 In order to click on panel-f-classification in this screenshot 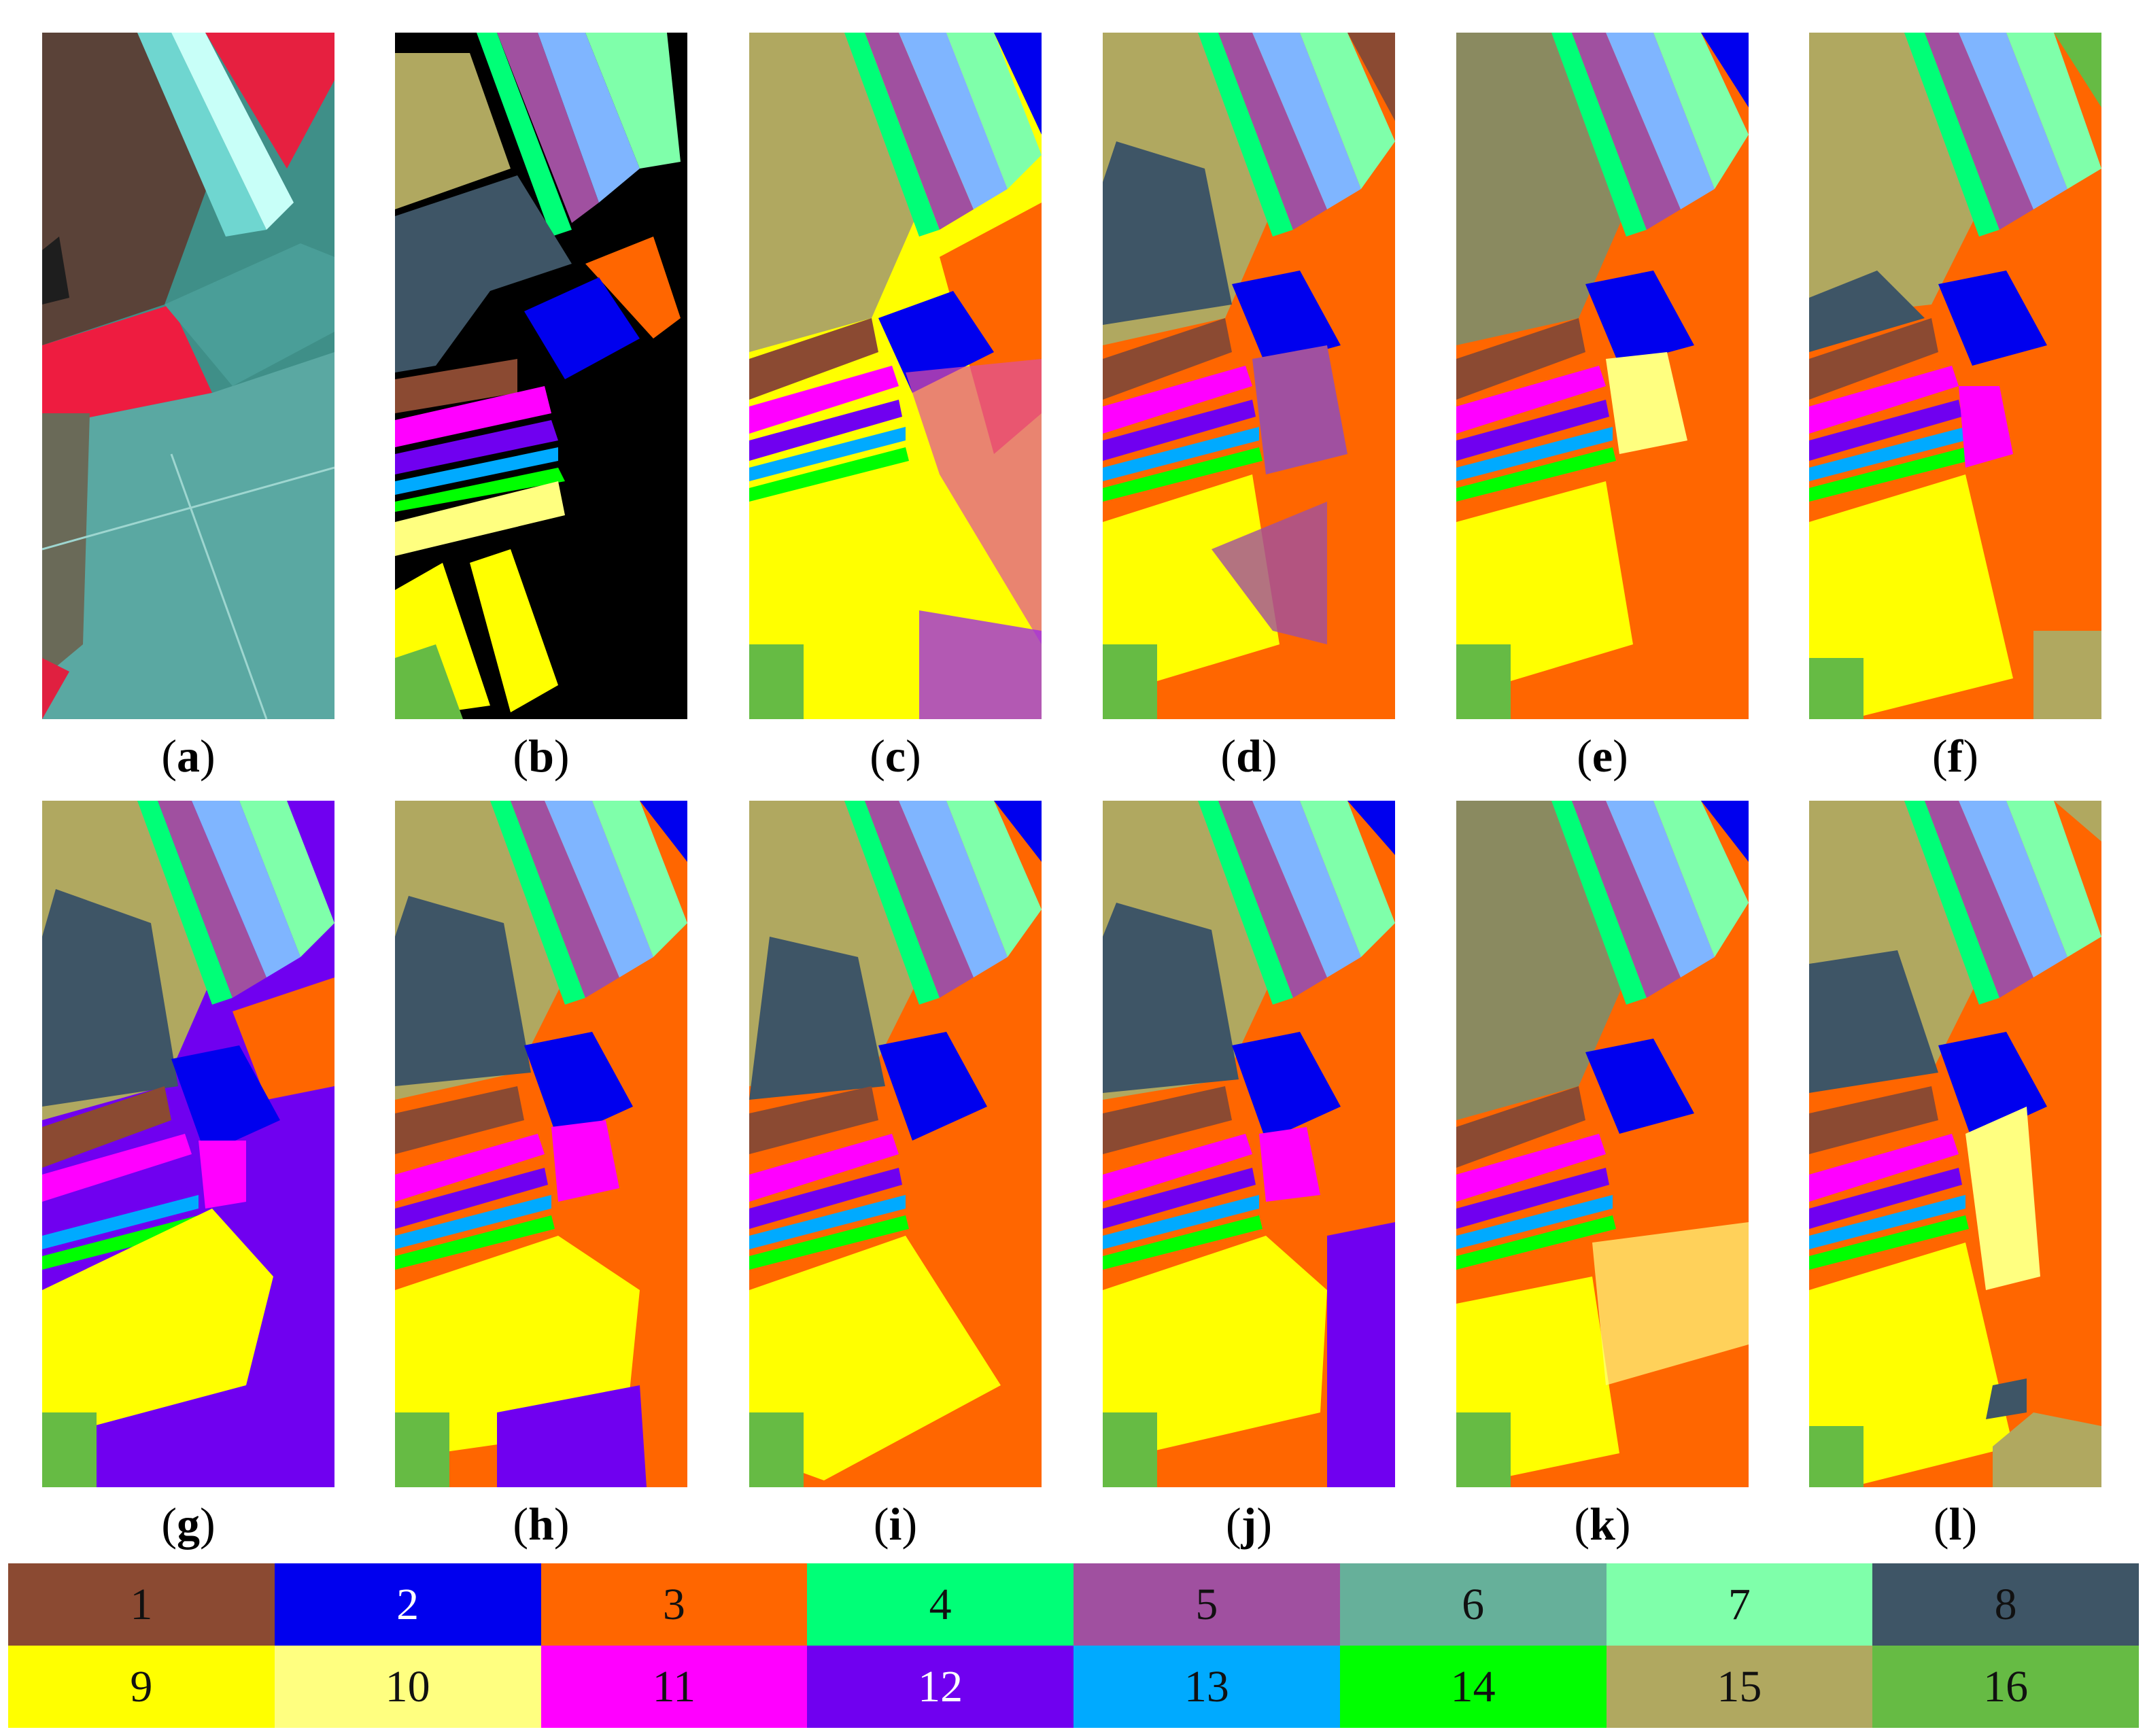, I will do `click(1955, 376)`.